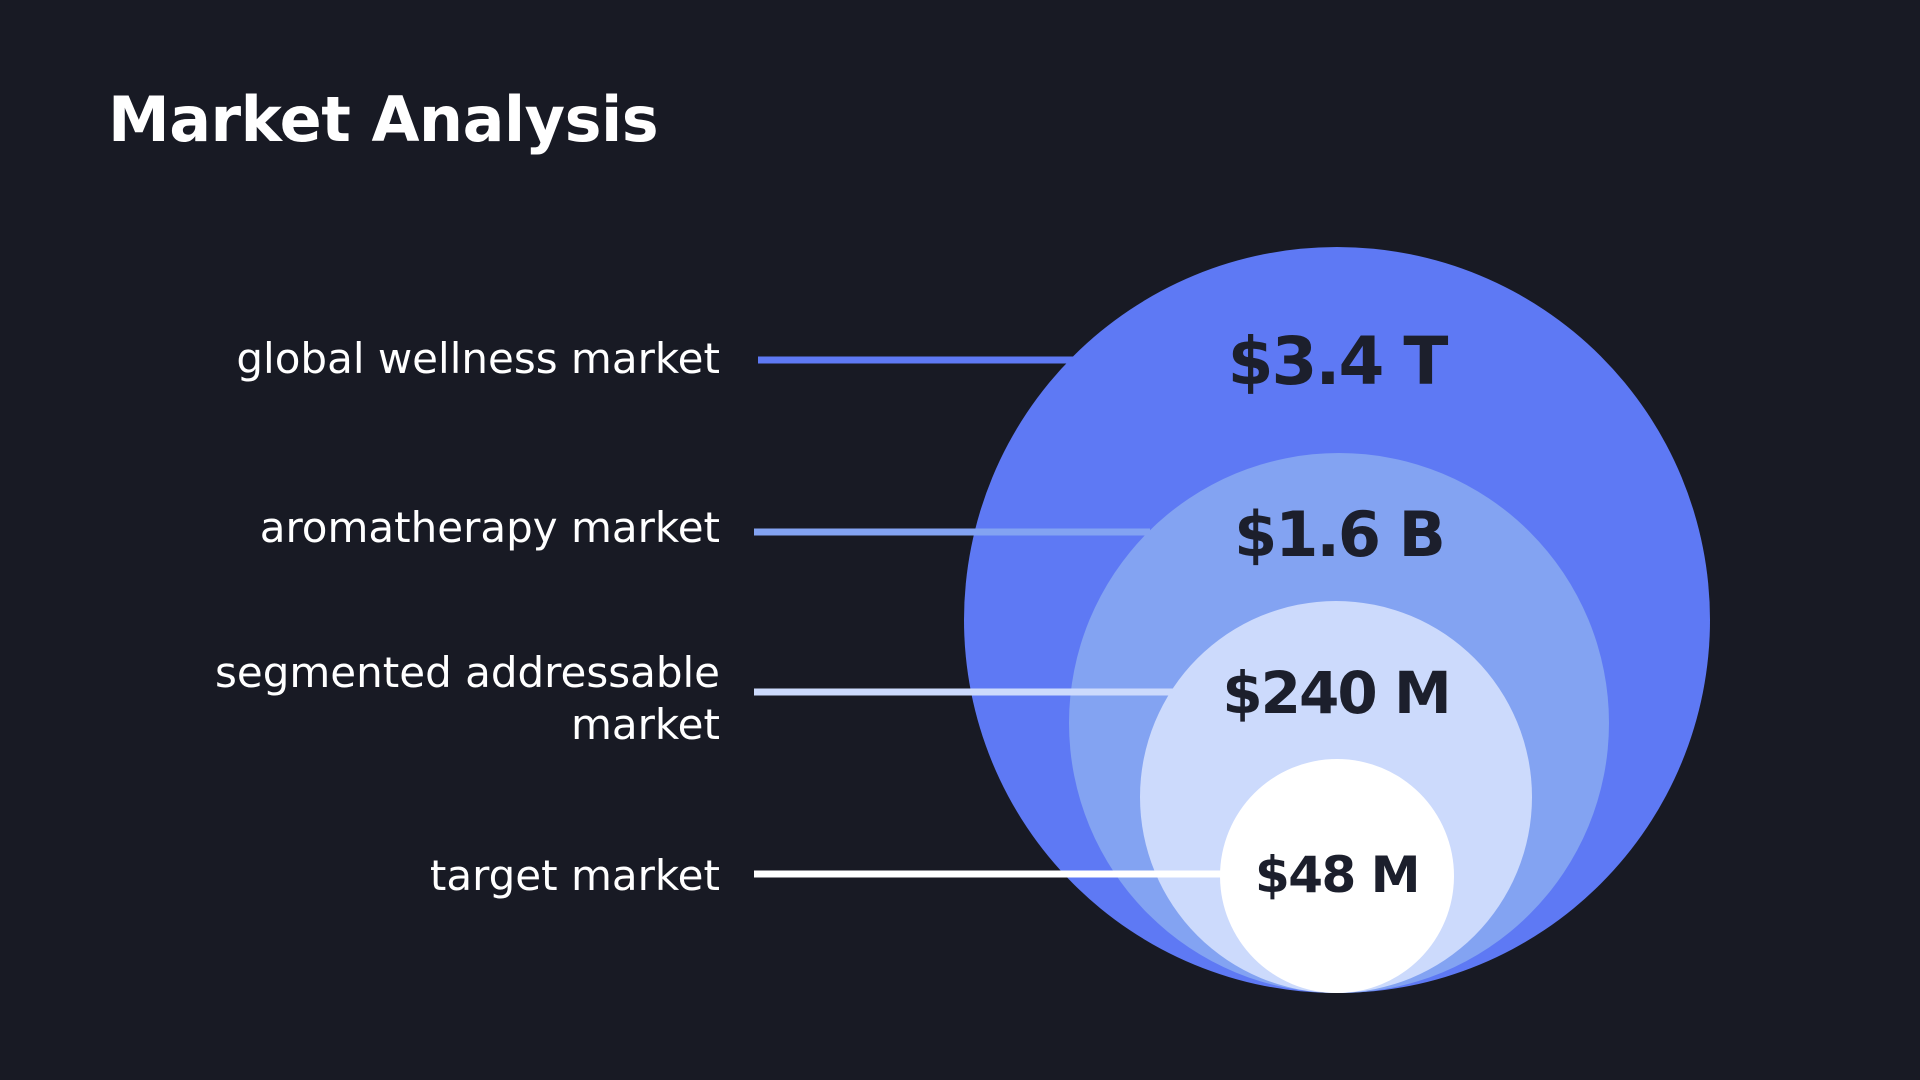 This screenshot has height=1080, width=1920. I want to click on label-segmented-addressable-market: segmented addressable market, so click(440, 699).